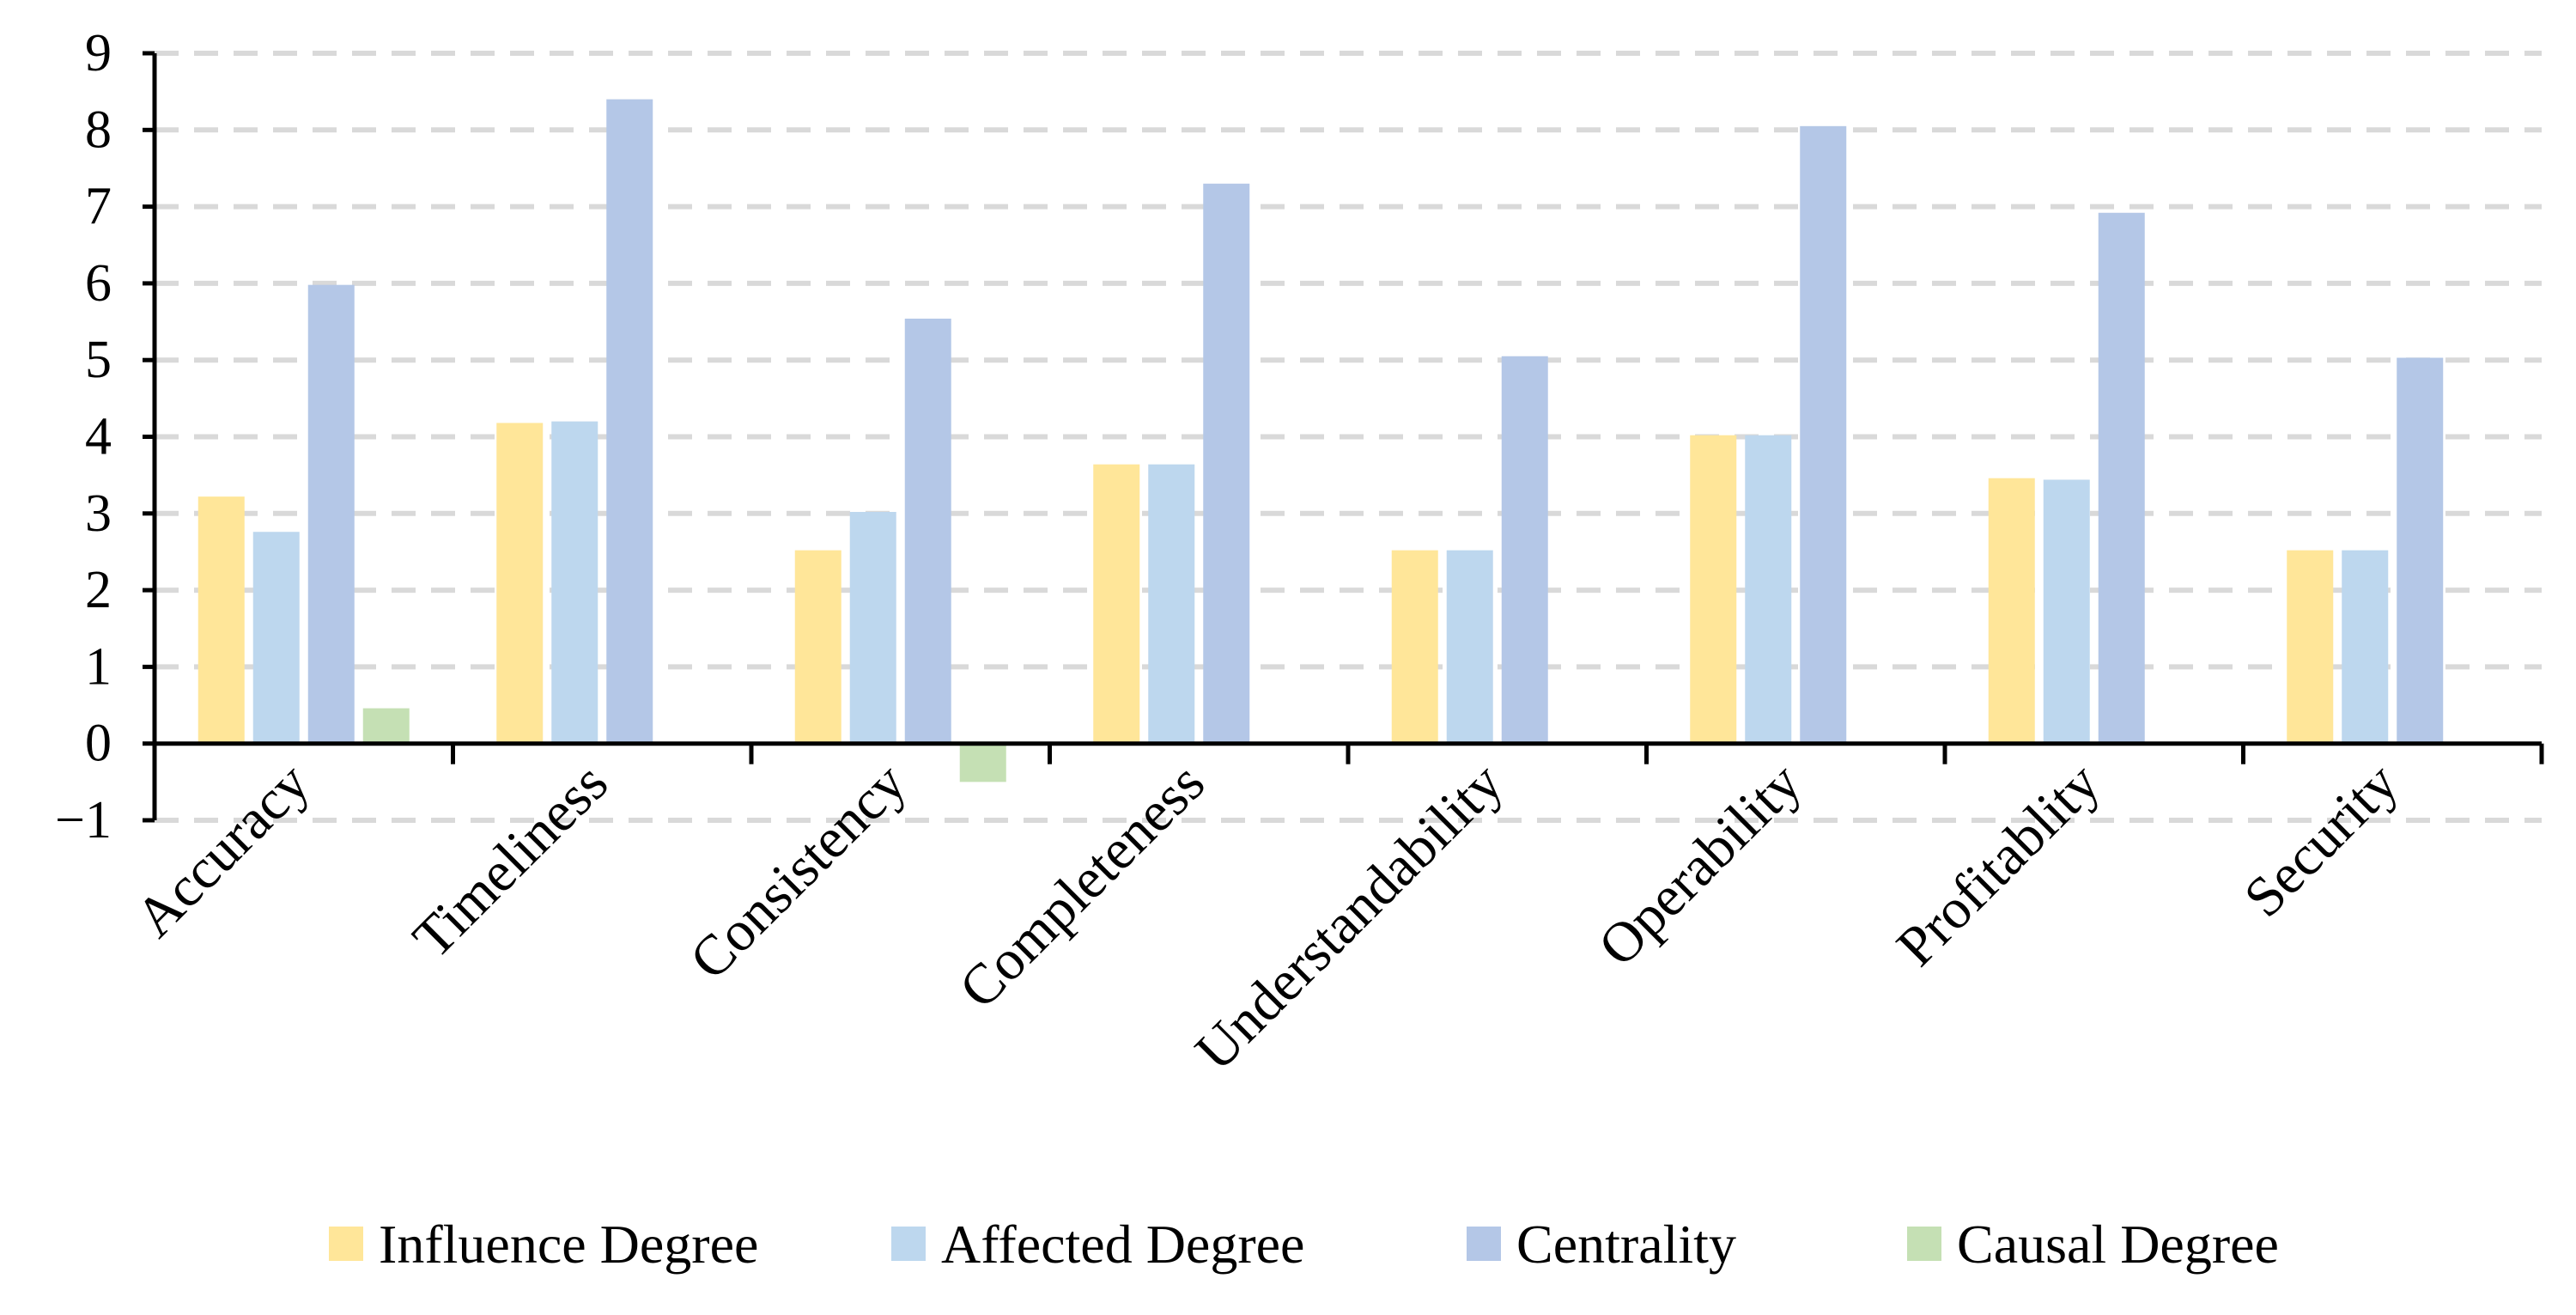  What do you see at coordinates (908, 1244) in the screenshot?
I see `legend-swatch-affected-degree` at bounding box center [908, 1244].